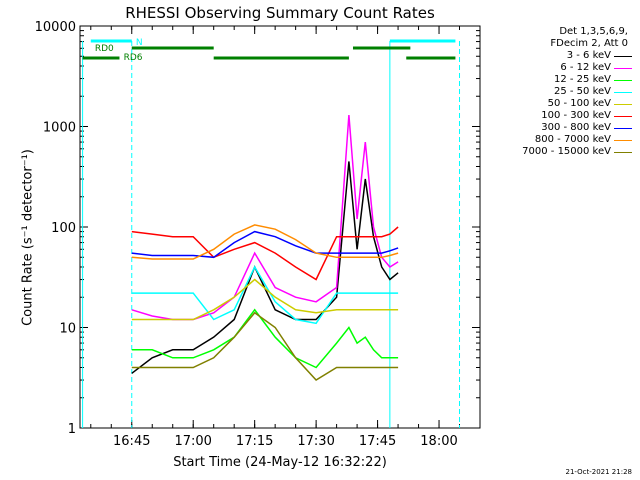 Image resolution: width=640 pixels, height=480 pixels. What do you see at coordinates (280, 13) in the screenshot?
I see `chart-title: RHESSI Observing Summary Count Rates` at bounding box center [280, 13].